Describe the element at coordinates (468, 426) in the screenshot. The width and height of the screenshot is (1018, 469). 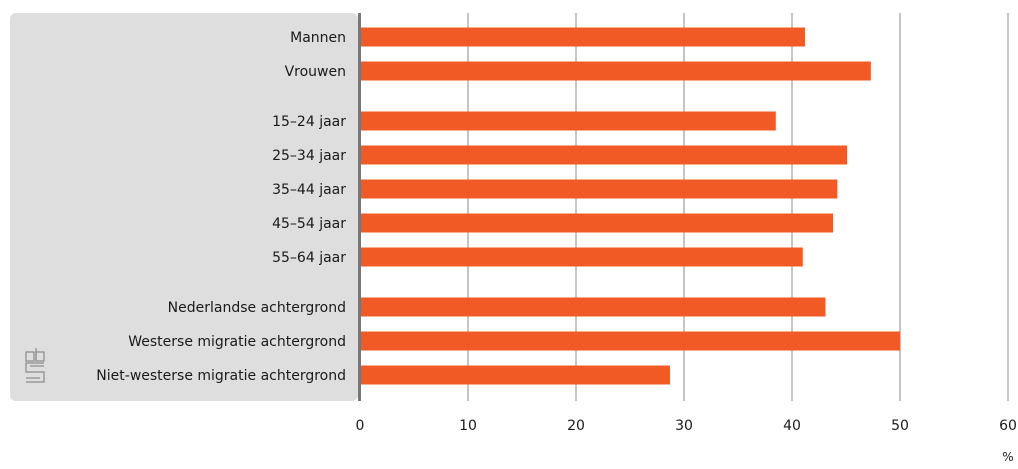
I see `x-tick-label: 10` at that location.